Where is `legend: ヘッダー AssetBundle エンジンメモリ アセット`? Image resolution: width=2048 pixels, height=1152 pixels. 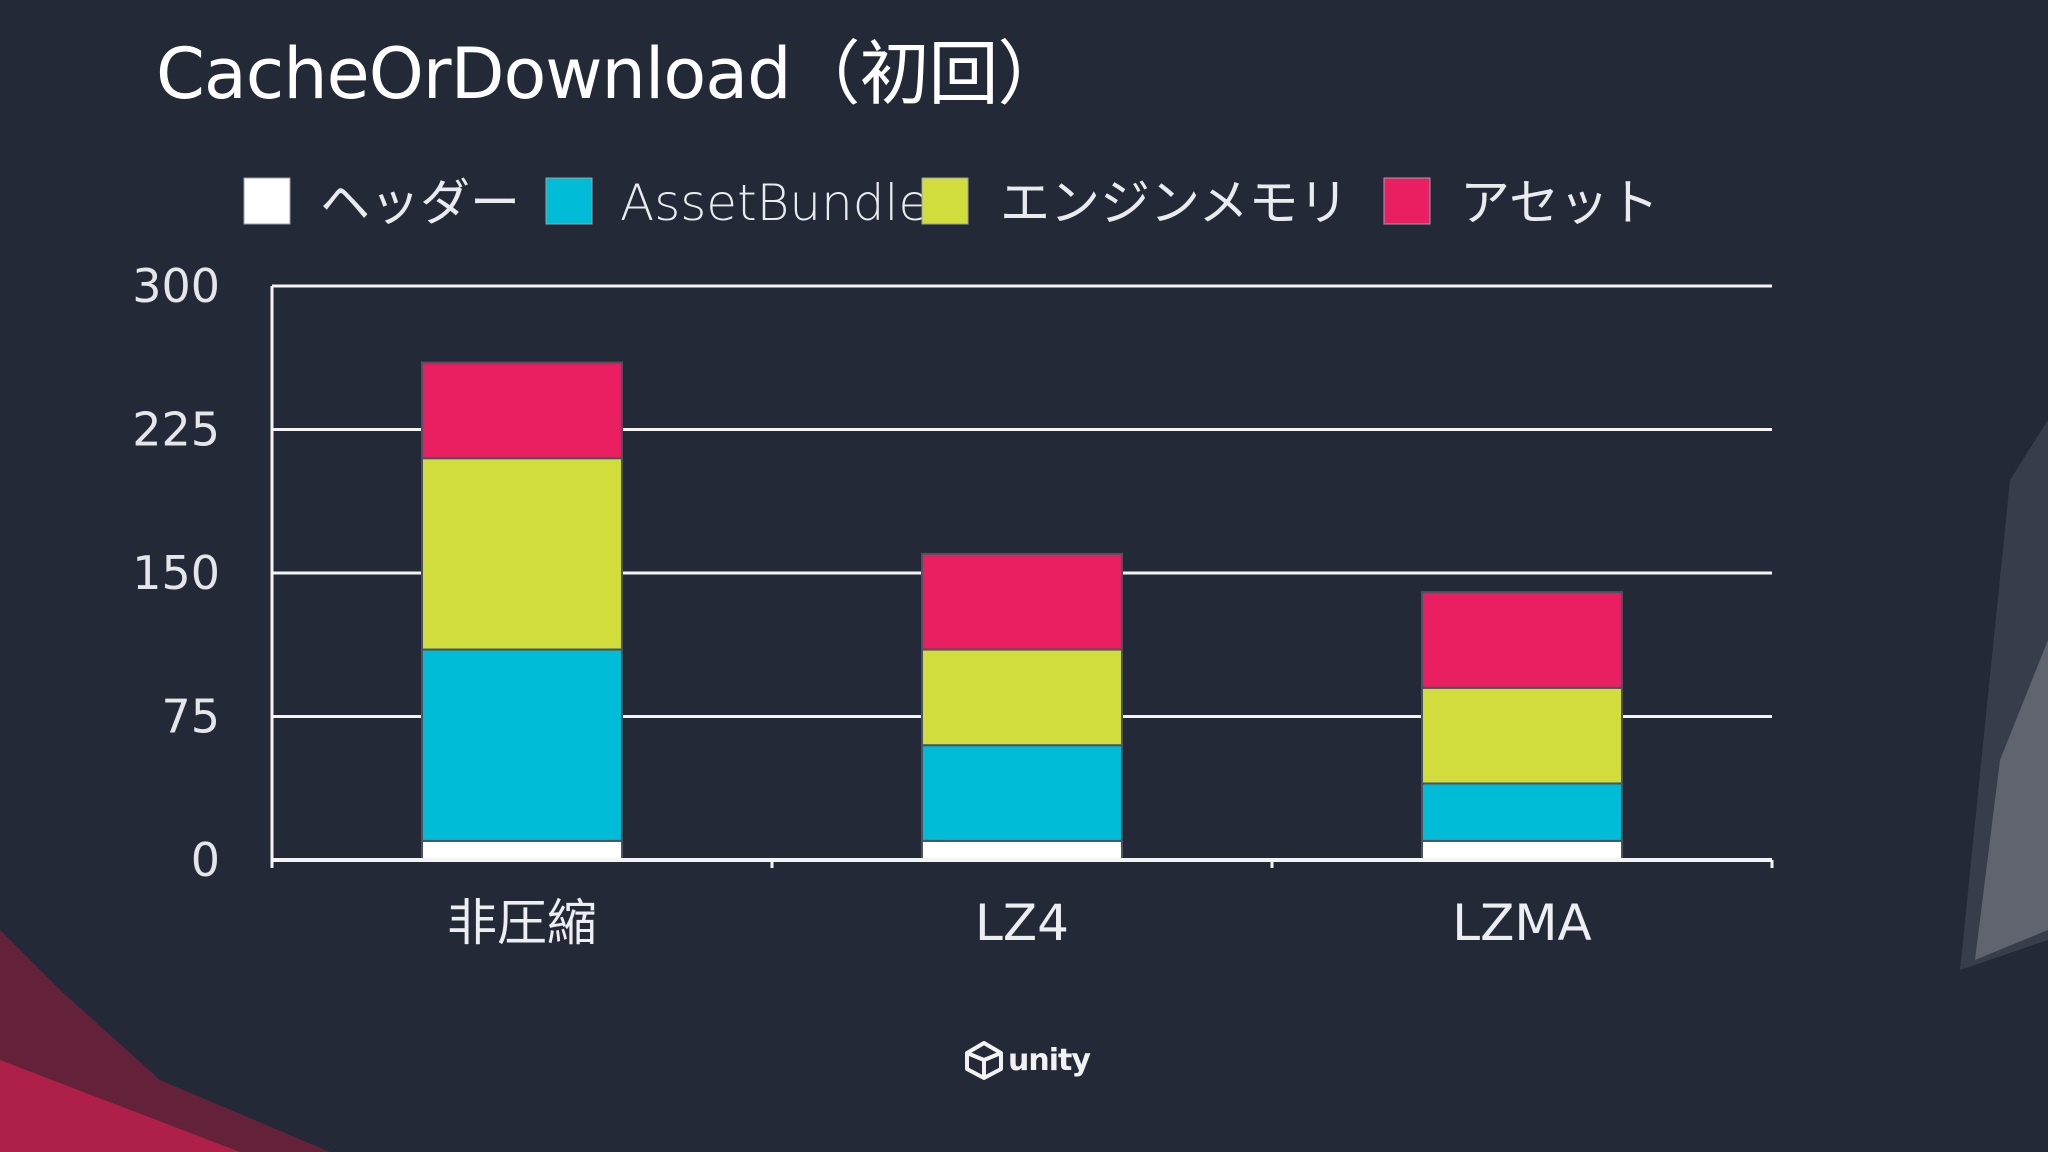
legend: ヘッダー AssetBundle エンジンメモリ アセット is located at coordinates (951, 203).